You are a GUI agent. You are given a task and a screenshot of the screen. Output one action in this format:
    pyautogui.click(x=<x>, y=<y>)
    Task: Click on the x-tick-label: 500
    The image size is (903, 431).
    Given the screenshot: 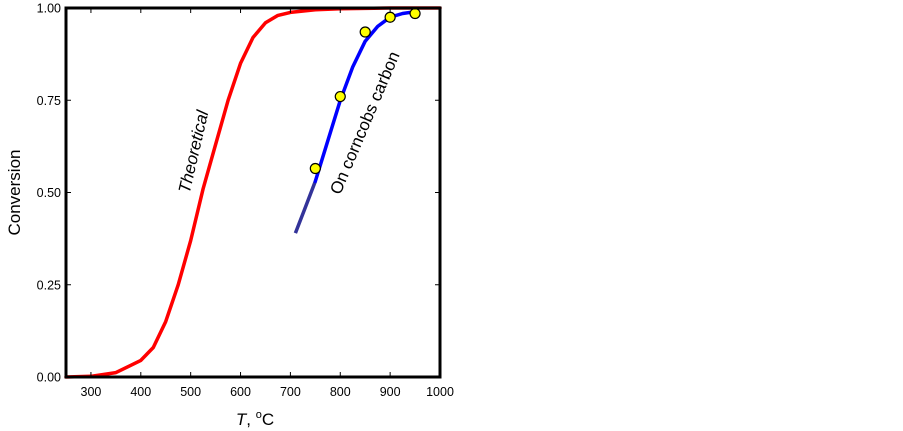 What is the action you would take?
    pyautogui.click(x=190, y=392)
    